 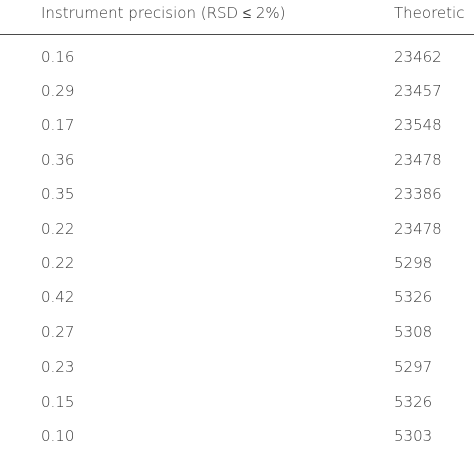 What do you see at coordinates (58, 436) in the screenshot?
I see `cell-instrument-precision: 0.10` at bounding box center [58, 436].